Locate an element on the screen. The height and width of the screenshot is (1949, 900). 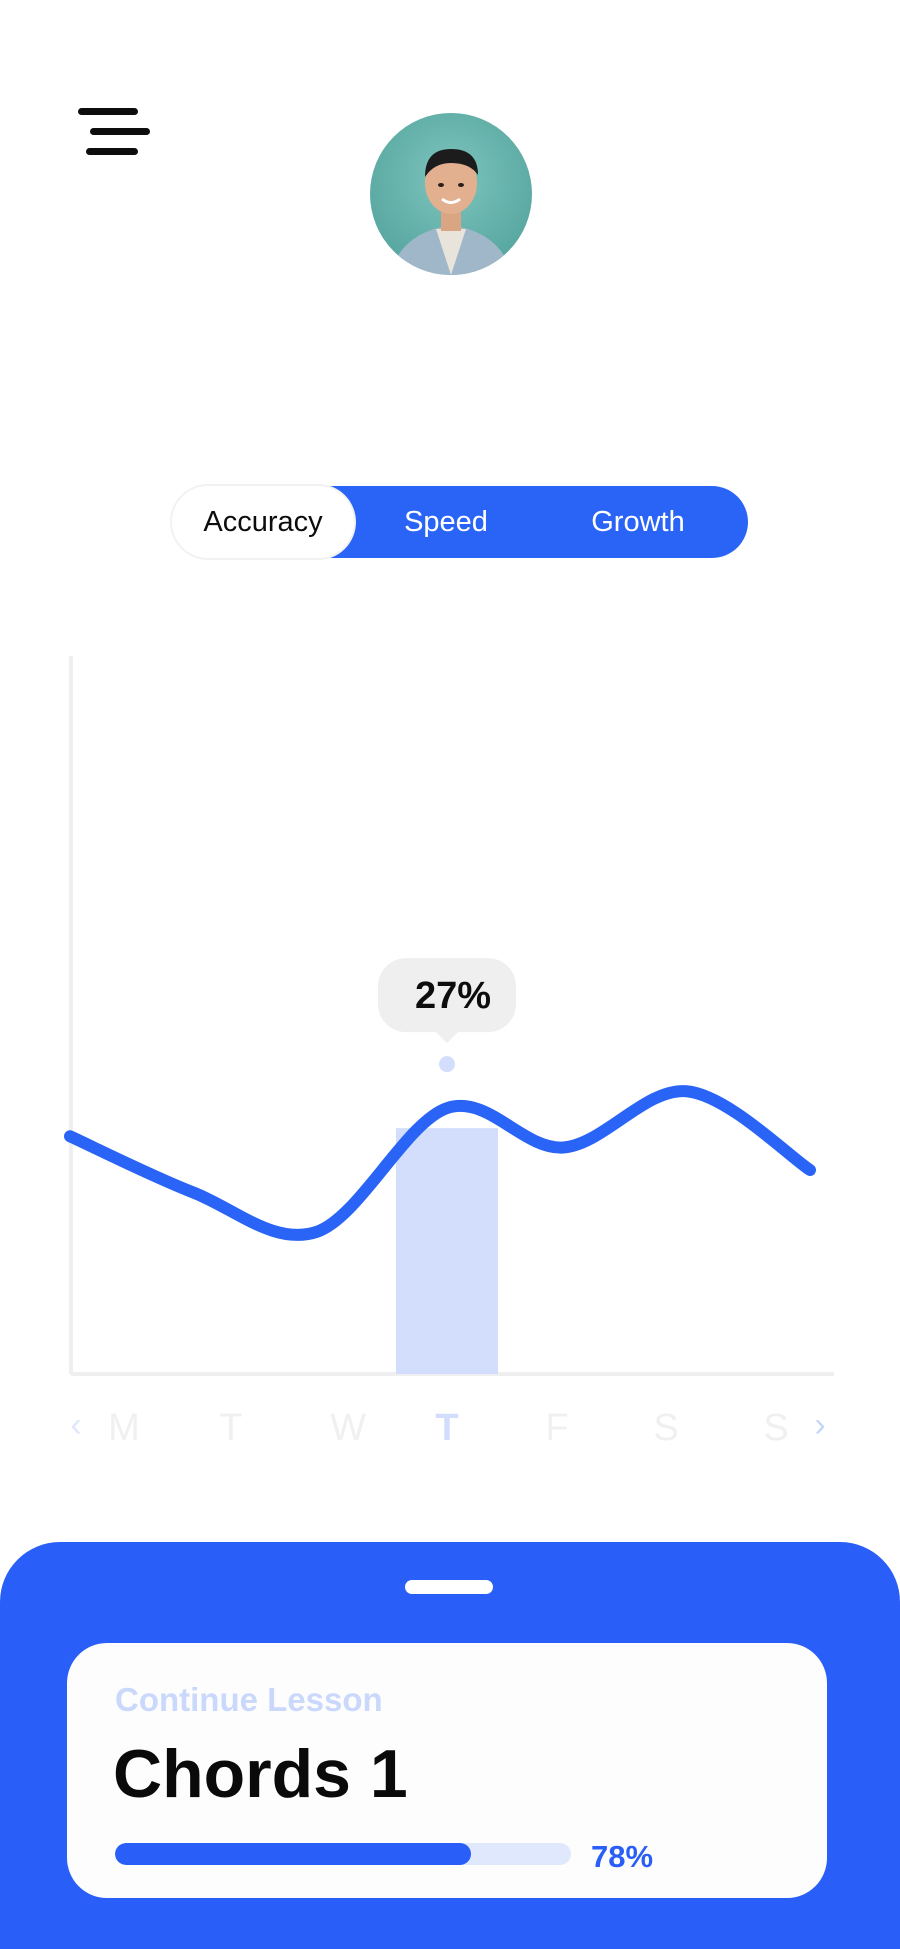
menu-icon is located at coordinates (114, 133).